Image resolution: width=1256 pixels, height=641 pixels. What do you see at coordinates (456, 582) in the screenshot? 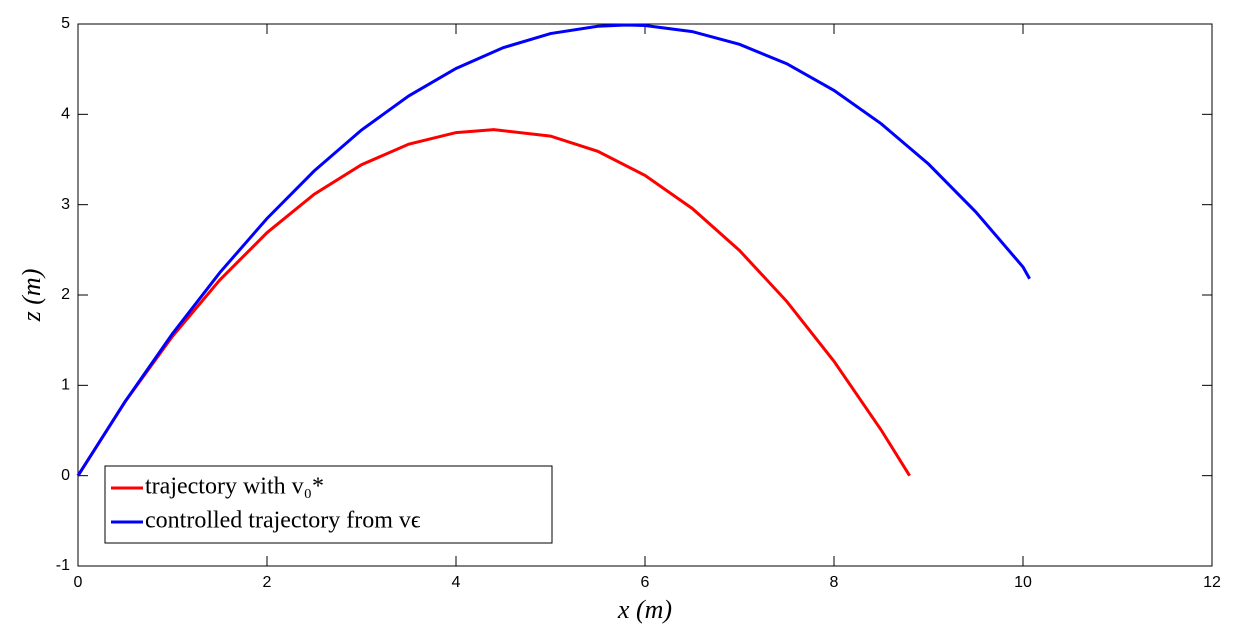
I see `x-tick-label: 4` at bounding box center [456, 582].